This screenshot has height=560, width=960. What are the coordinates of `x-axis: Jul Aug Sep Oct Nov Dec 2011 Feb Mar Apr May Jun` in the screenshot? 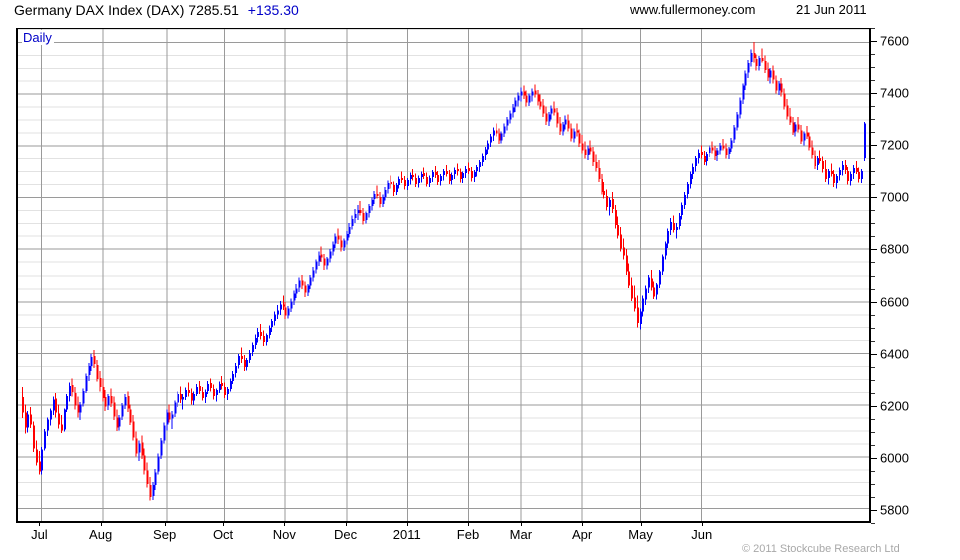 It's located at (480, 534).